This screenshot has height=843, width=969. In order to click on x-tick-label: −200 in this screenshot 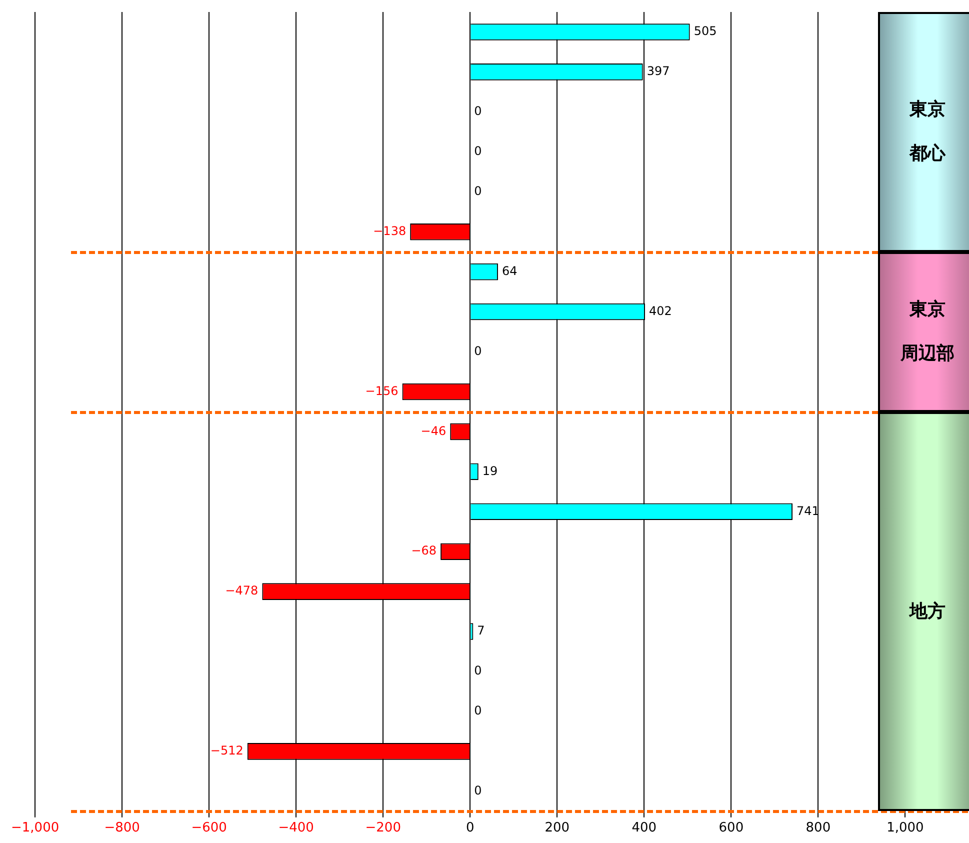, I will do `click(383, 828)`.